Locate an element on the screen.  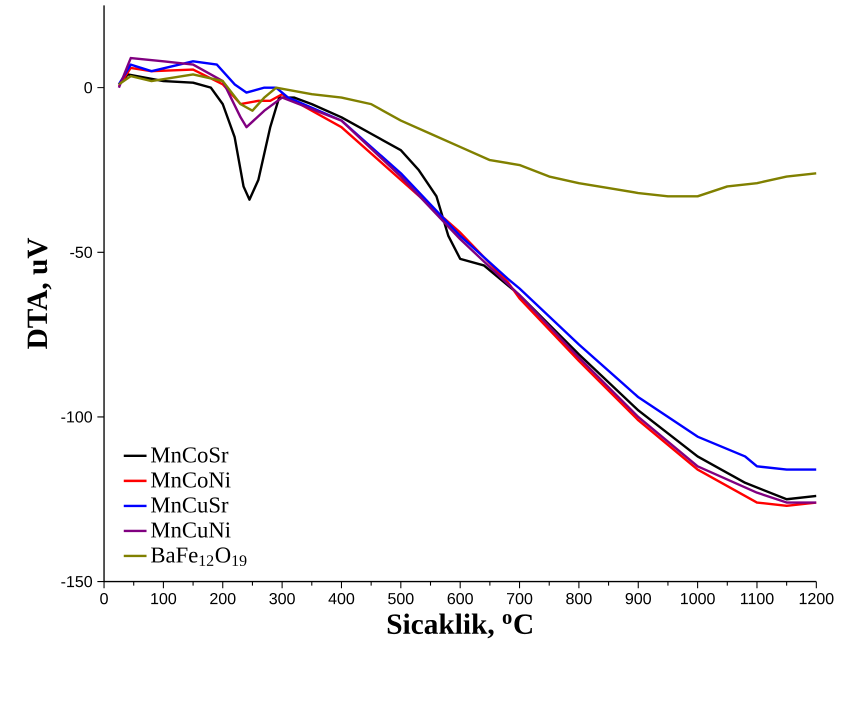
x-tick-label: 1000 is located at coordinates (698, 598).